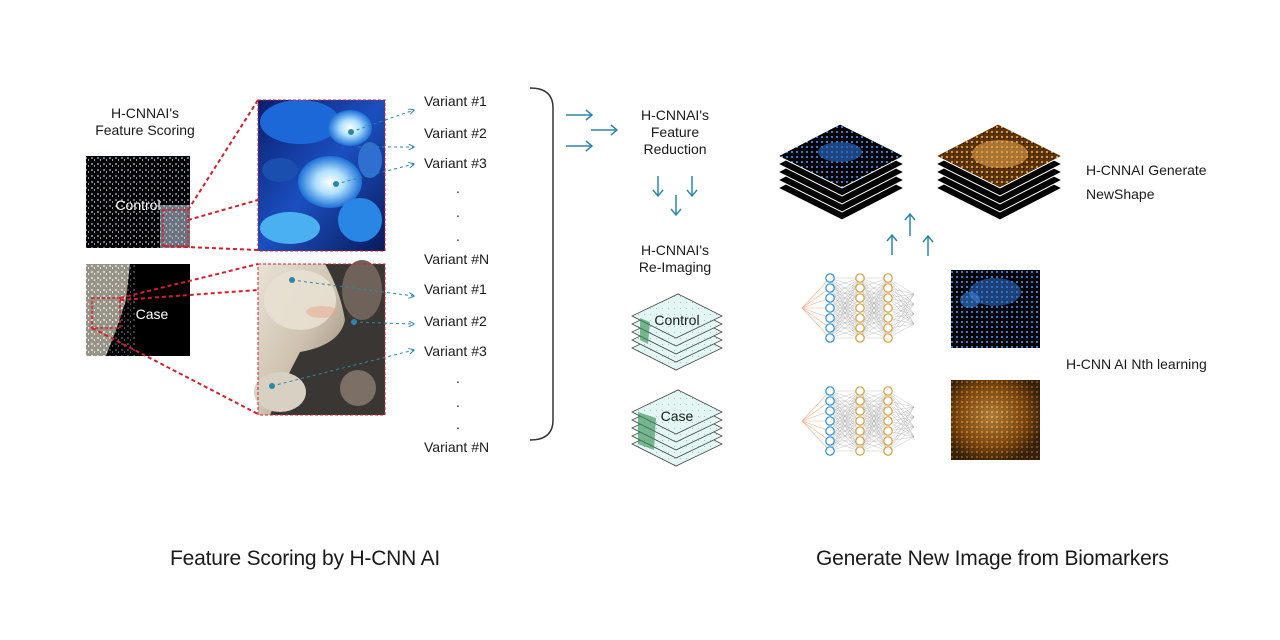 This screenshot has height=640, width=1280. I want to click on nth-learning-label: H-CNN AI Nth learning, so click(1136, 364).